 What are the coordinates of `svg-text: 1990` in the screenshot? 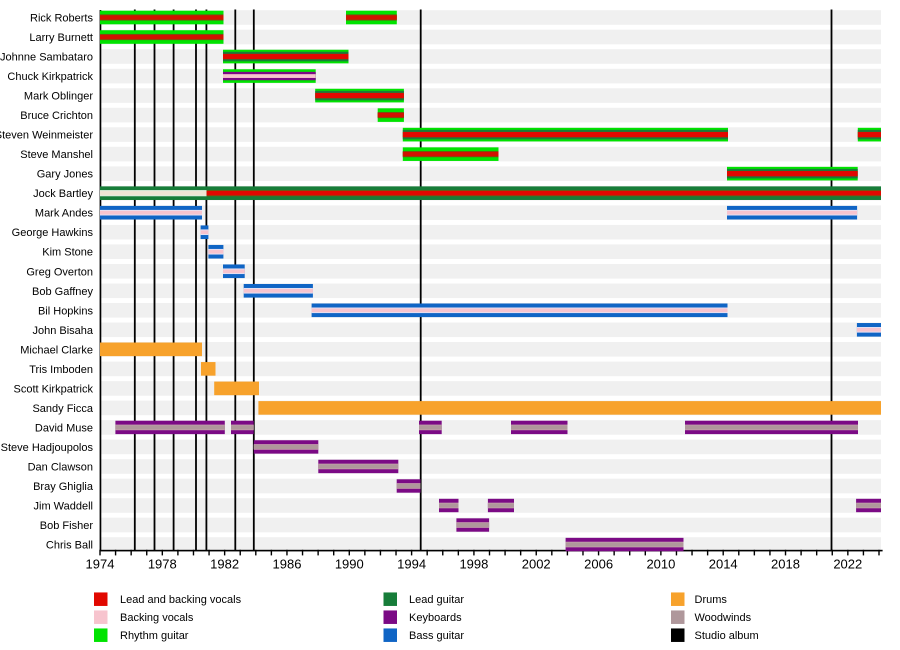 It's located at (349, 564).